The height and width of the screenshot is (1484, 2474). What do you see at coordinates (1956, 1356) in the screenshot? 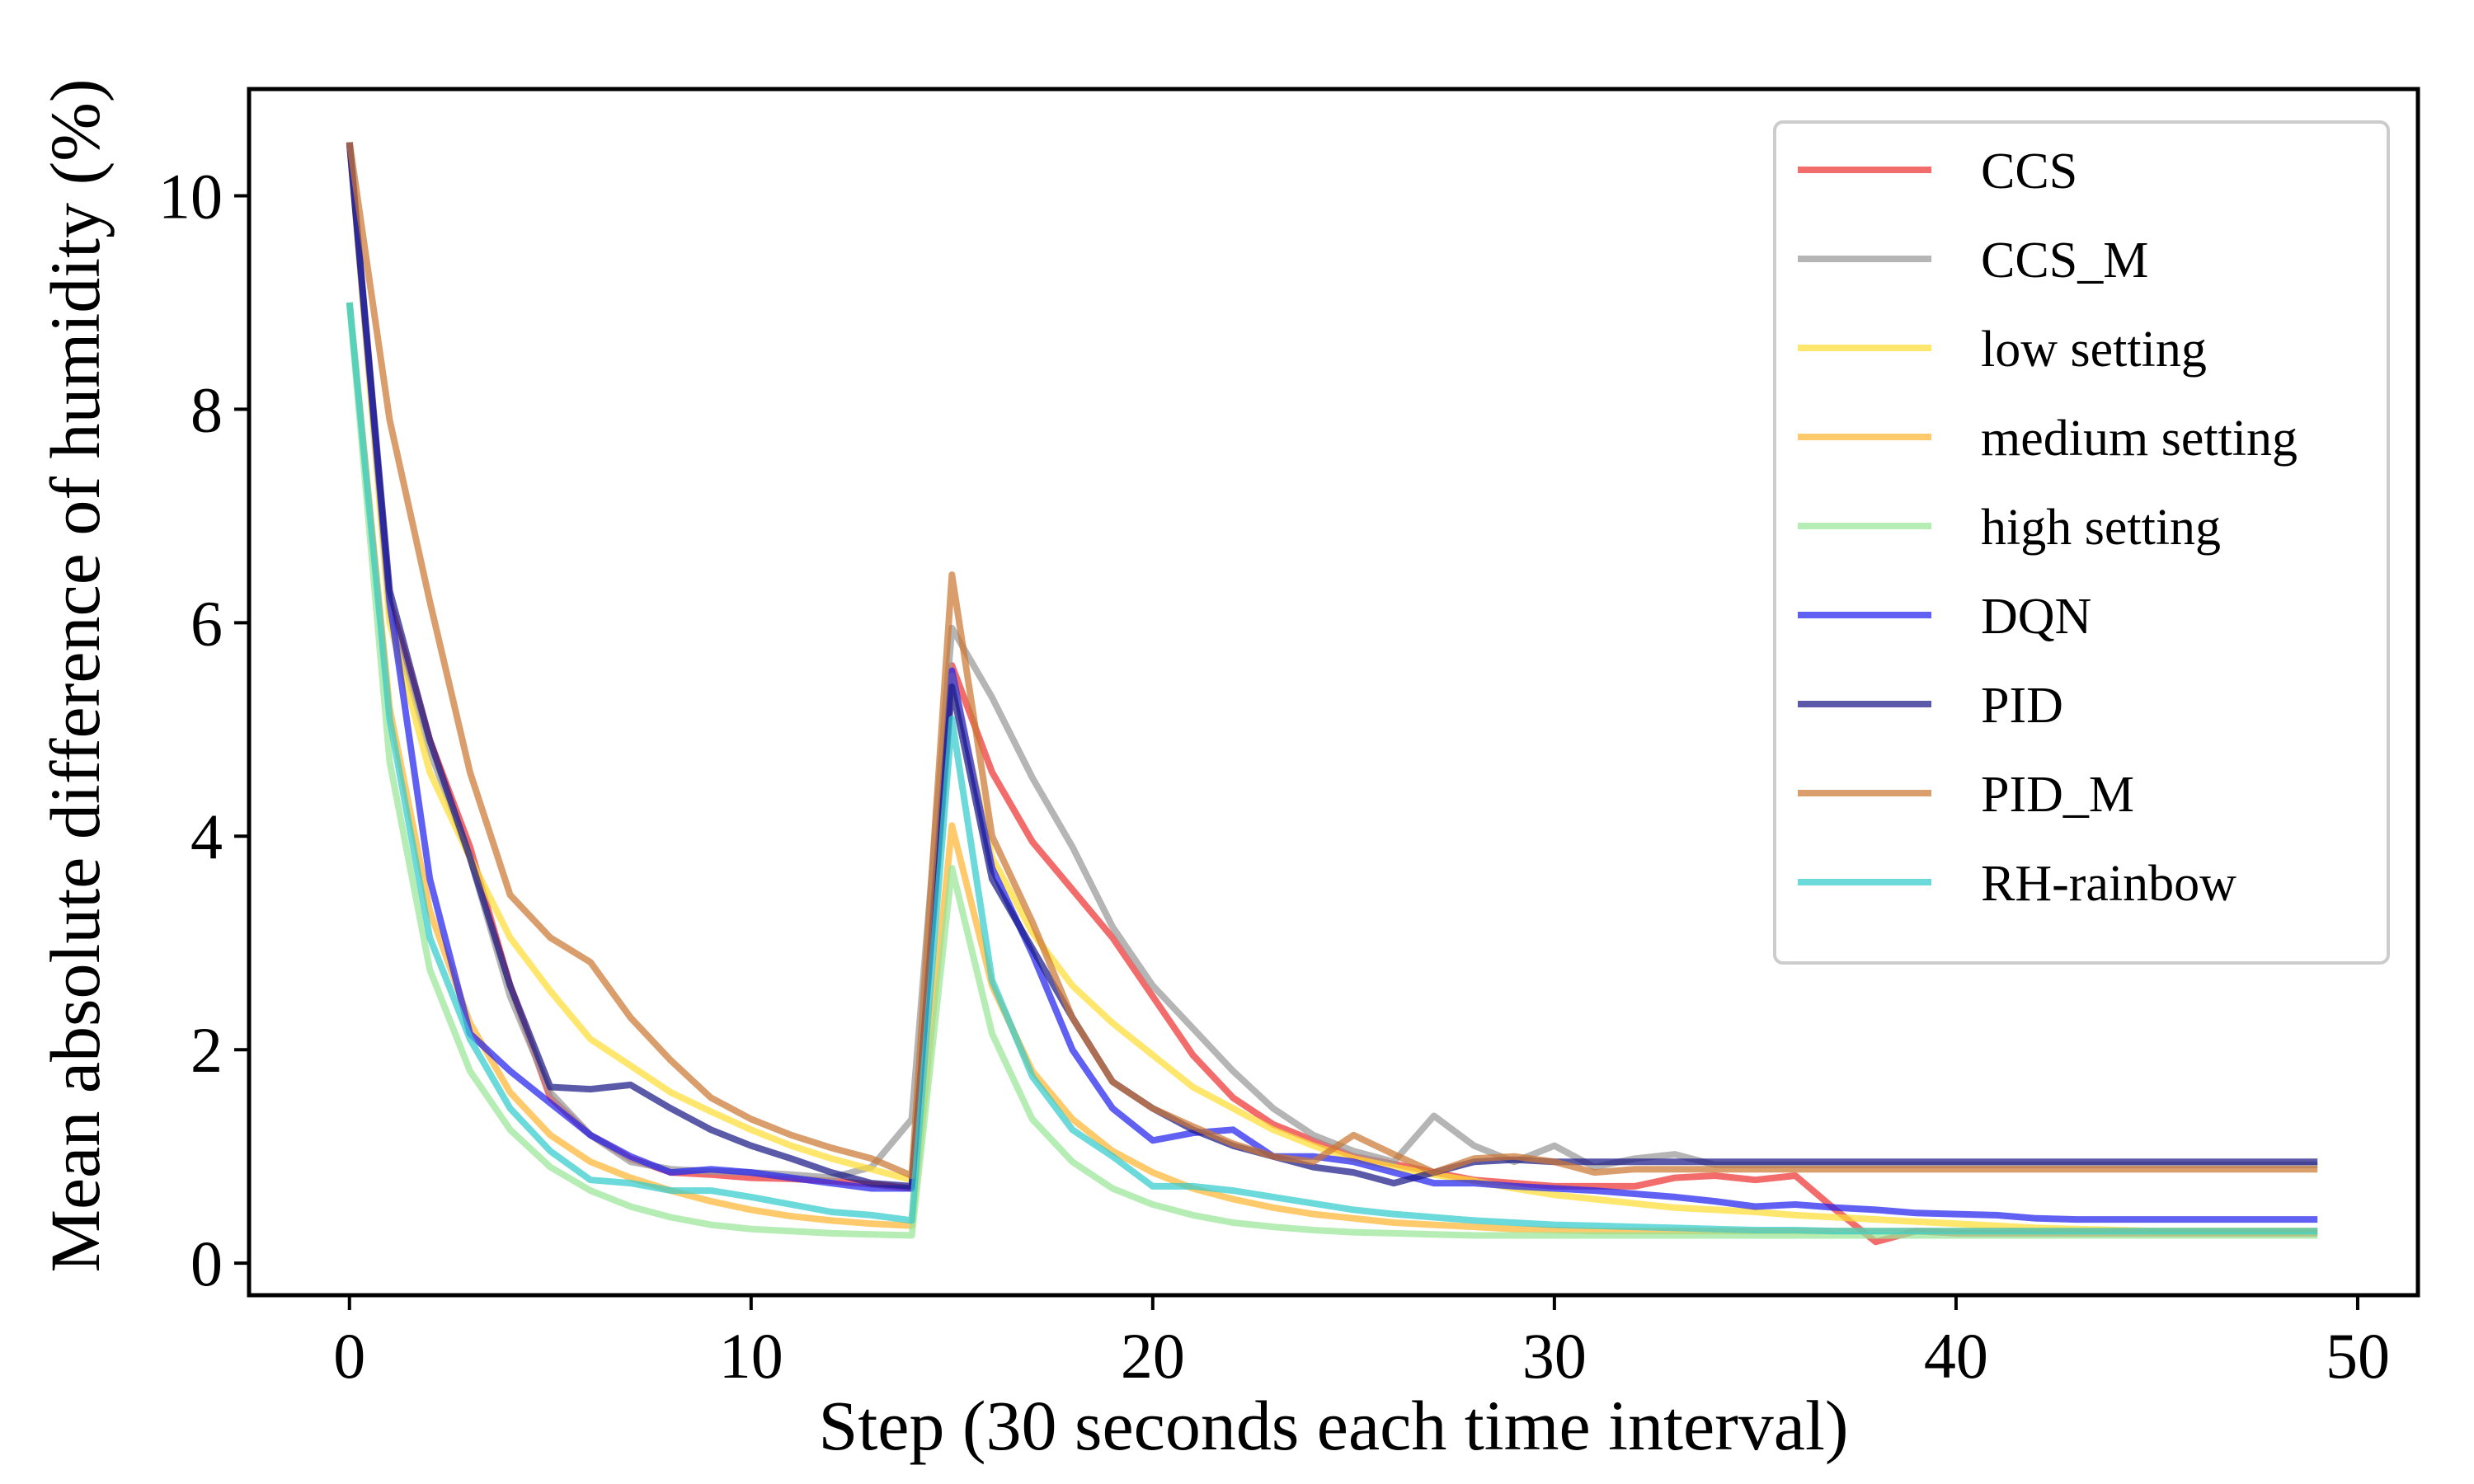
I see `x-tick-label: 40` at bounding box center [1956, 1356].